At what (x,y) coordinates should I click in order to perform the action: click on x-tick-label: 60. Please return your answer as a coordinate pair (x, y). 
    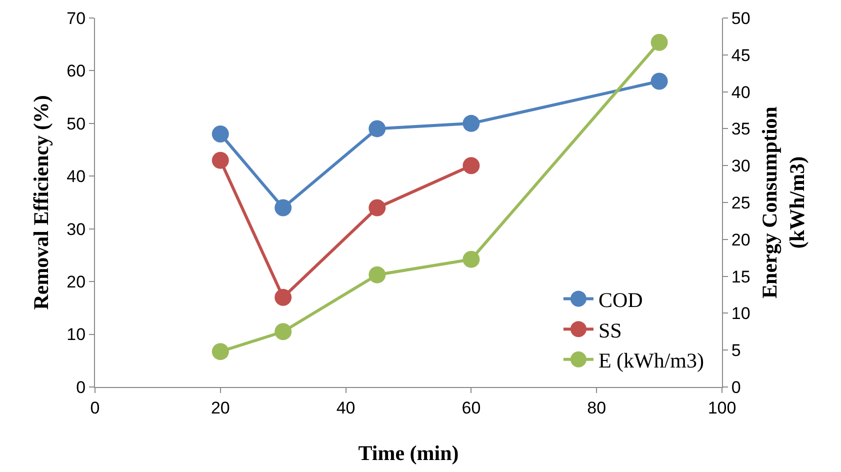
    Looking at the image, I should click on (471, 408).